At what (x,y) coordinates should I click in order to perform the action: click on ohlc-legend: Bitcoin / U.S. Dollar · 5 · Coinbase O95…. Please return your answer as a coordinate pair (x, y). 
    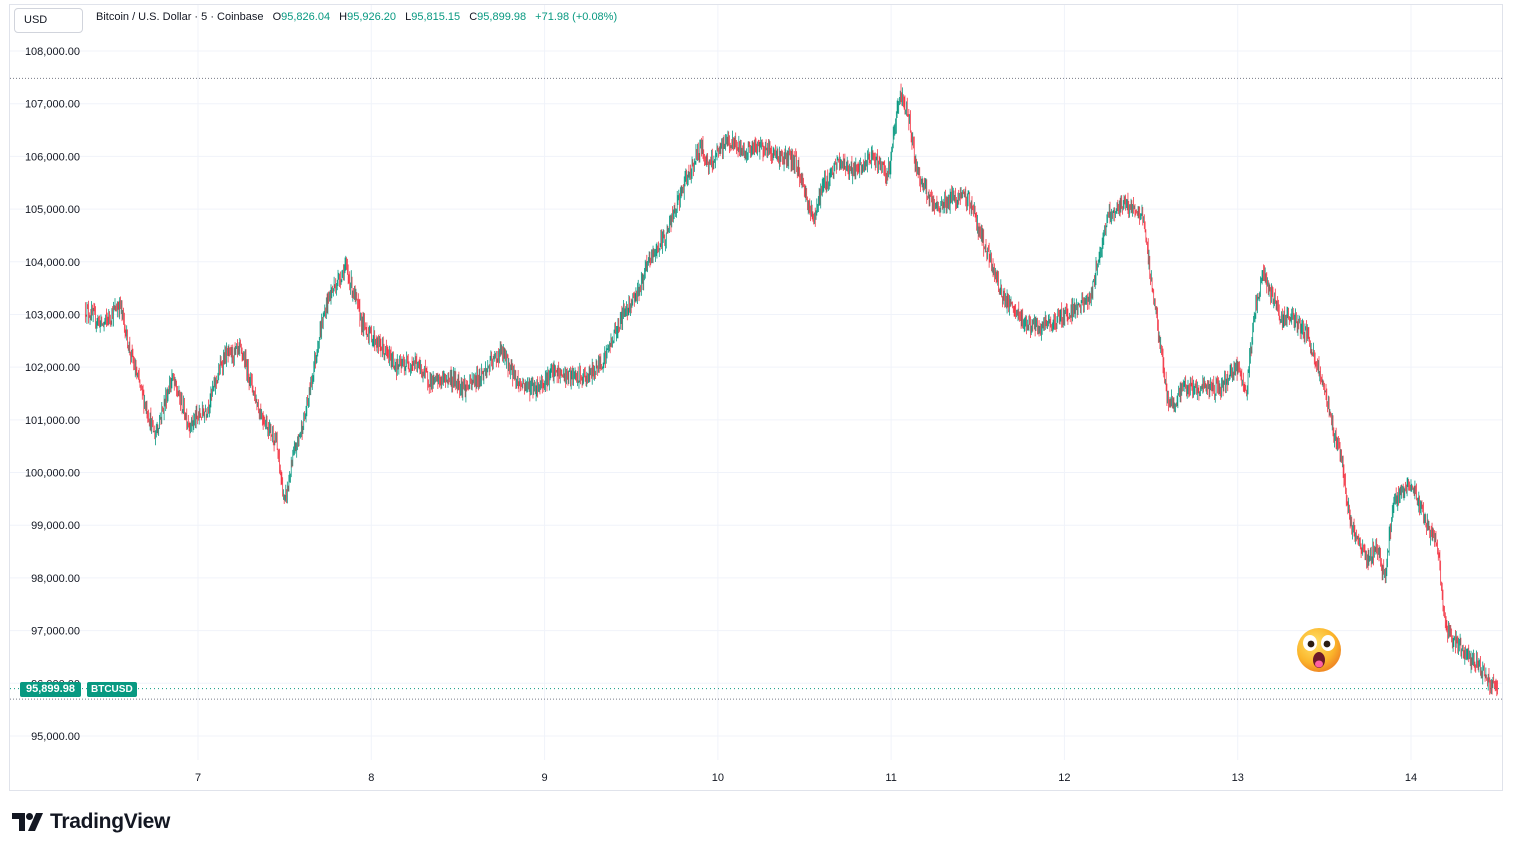
    Looking at the image, I should click on (356, 17).